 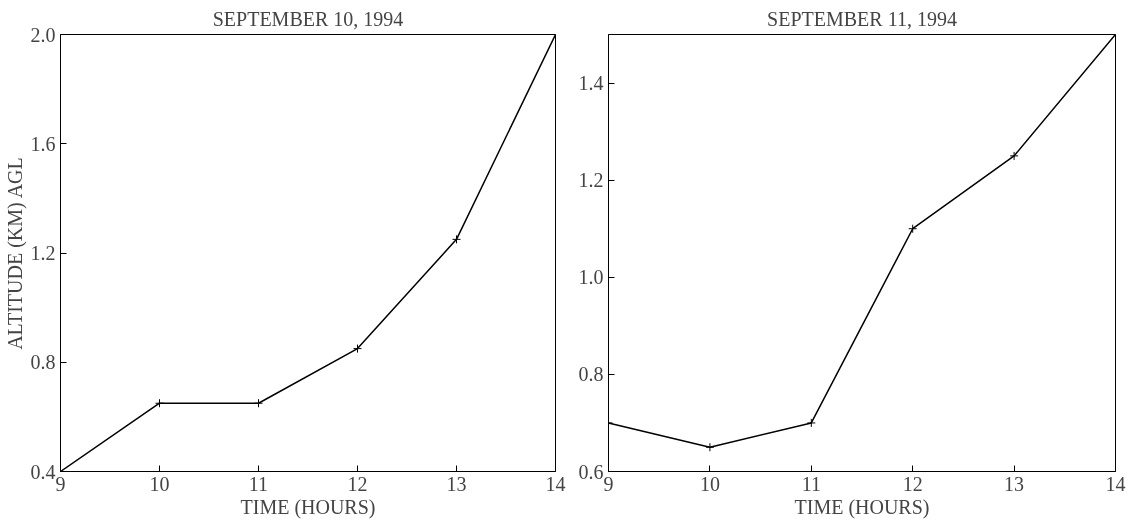 I want to click on chart-title: SEPTEMBER 10, 1994, so click(x=308, y=18).